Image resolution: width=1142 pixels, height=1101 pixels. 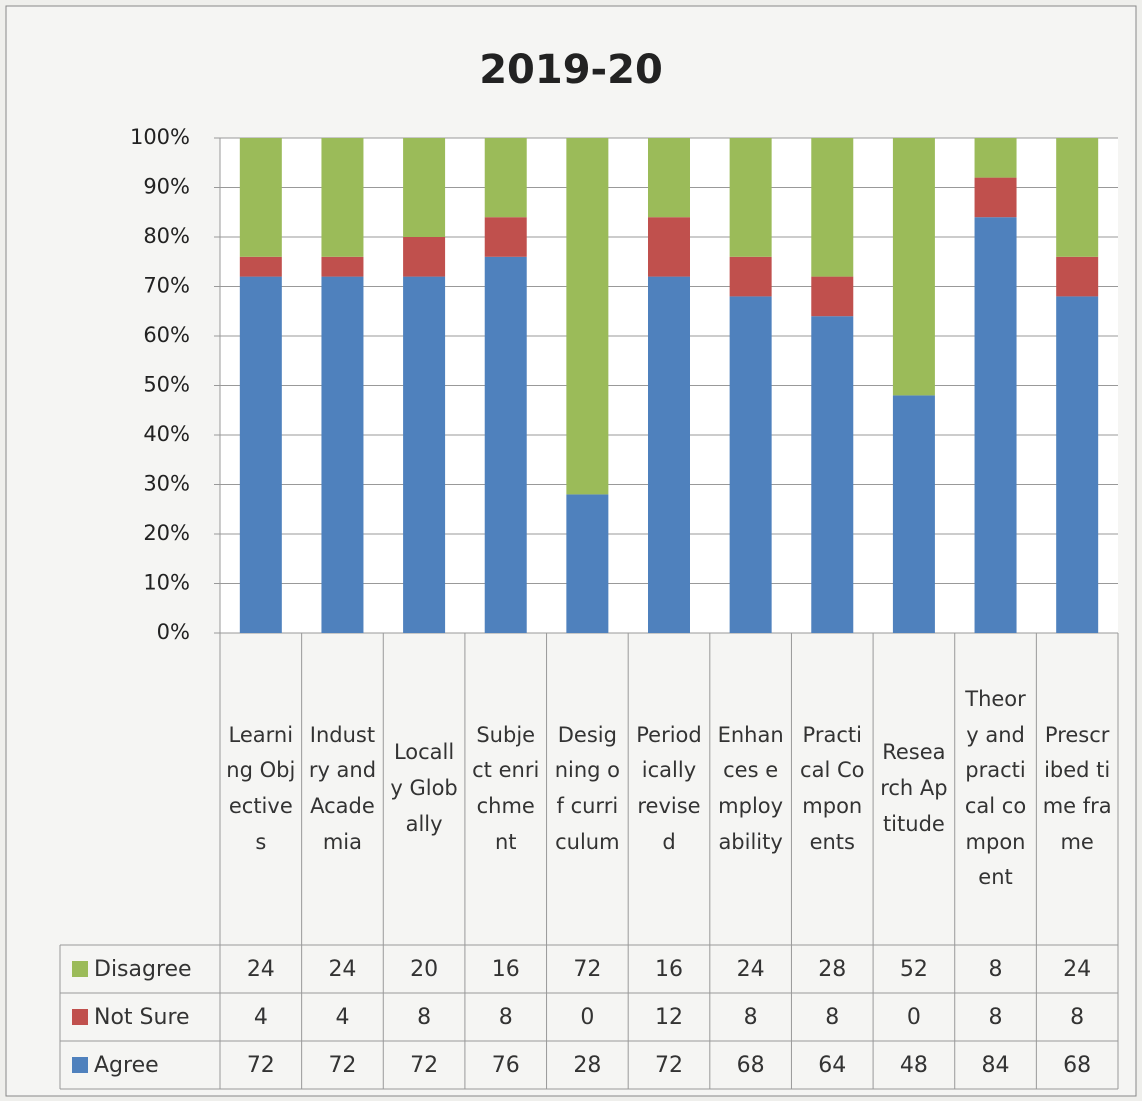 I want to click on legend-label: Disagree, so click(x=143, y=969).